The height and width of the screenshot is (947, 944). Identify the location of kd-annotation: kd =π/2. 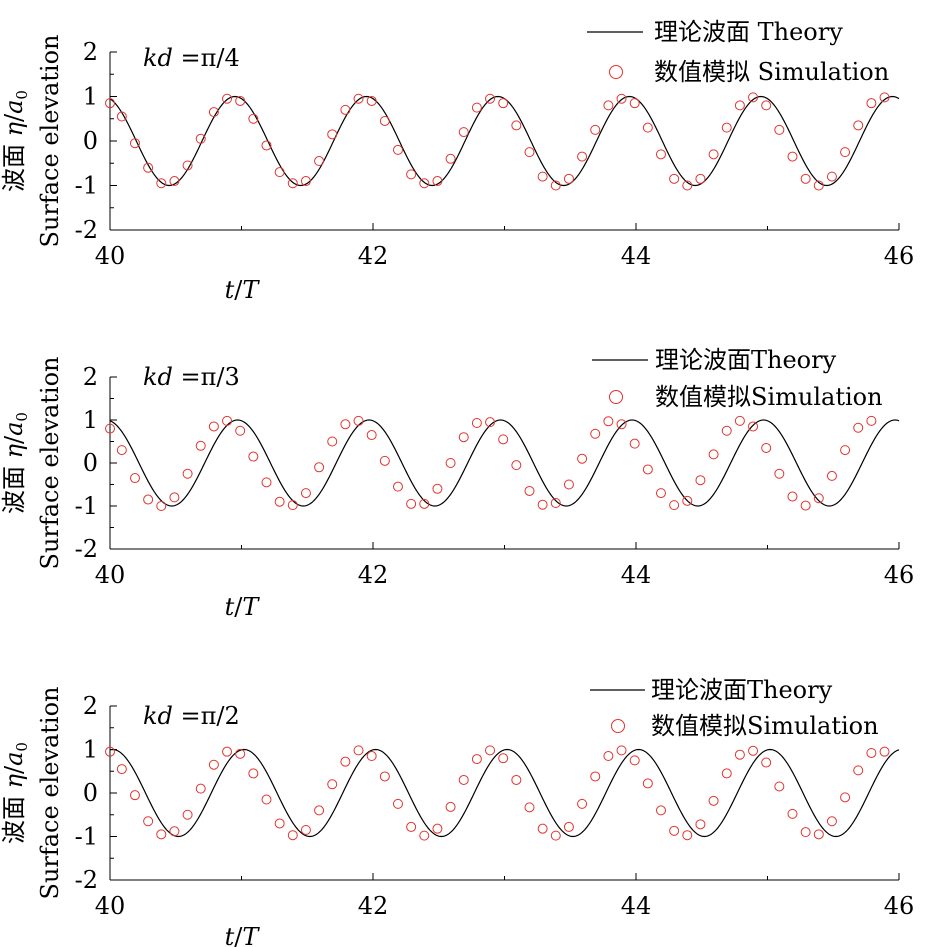
(191, 716).